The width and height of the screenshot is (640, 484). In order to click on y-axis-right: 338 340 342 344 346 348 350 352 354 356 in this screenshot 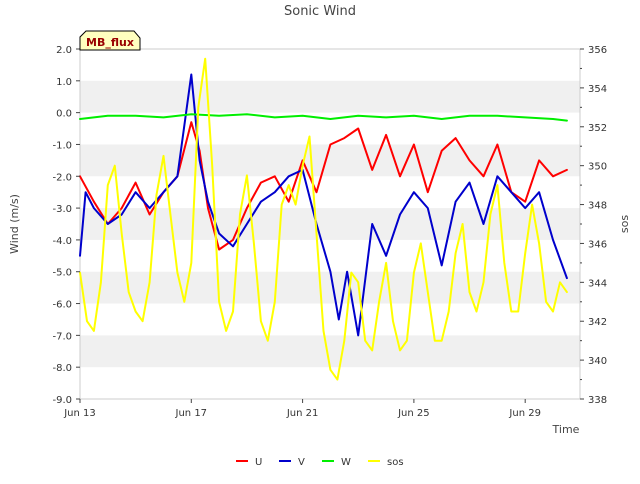, I will do `click(593, 225)`.